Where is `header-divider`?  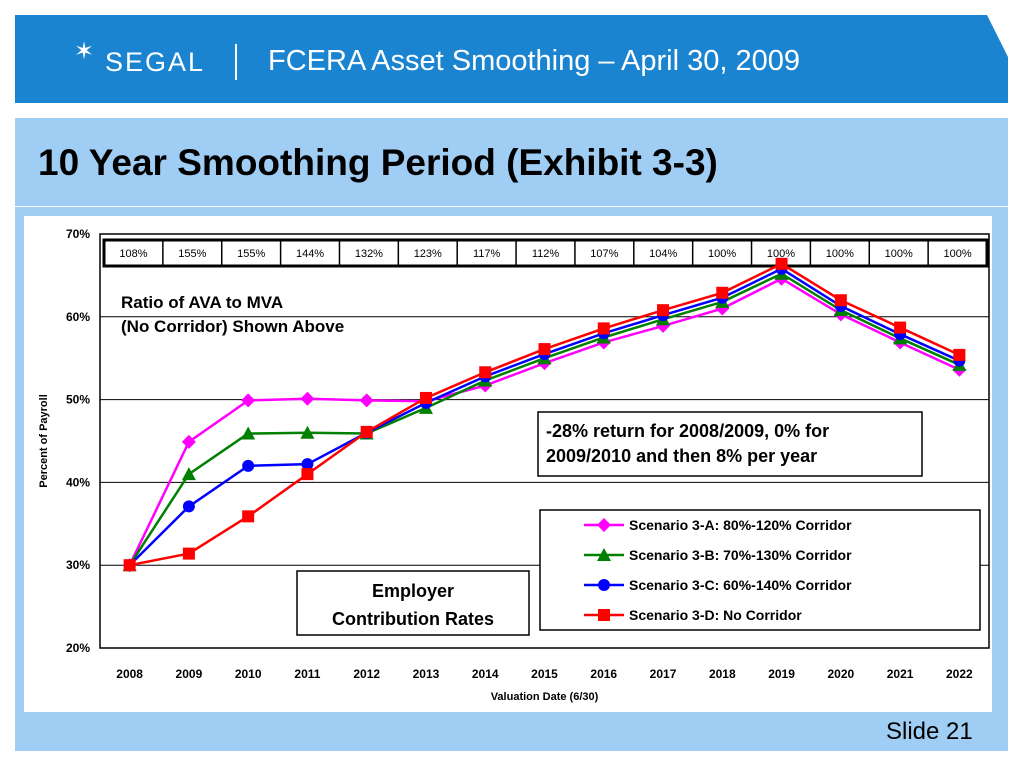 header-divider is located at coordinates (236, 62).